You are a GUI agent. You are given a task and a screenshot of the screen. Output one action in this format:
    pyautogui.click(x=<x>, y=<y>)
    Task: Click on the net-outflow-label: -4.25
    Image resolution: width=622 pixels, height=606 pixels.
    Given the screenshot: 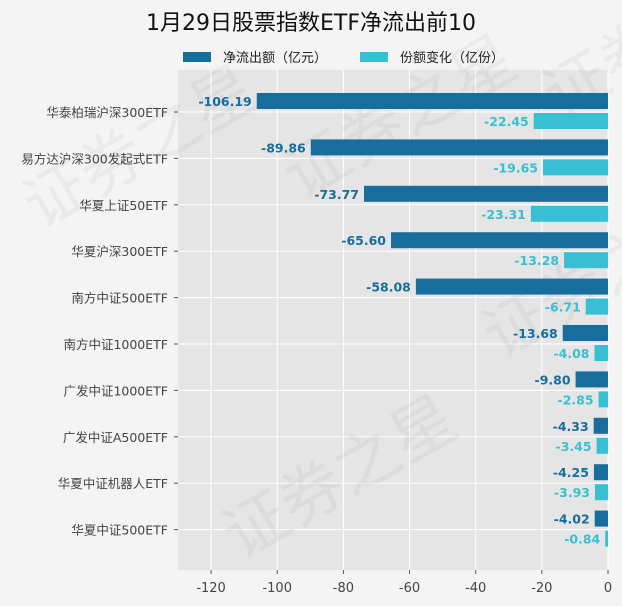 What is the action you would take?
    pyautogui.click(x=571, y=472)
    